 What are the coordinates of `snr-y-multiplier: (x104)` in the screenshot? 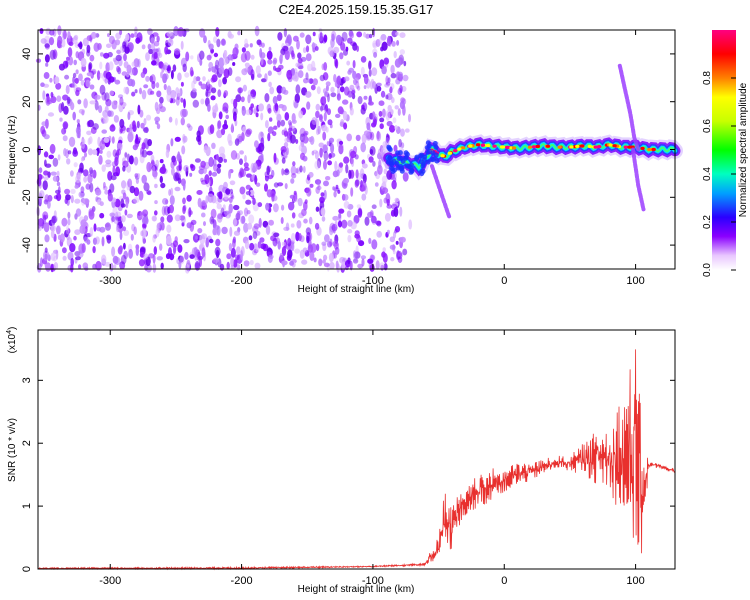 It's located at (12, 340).